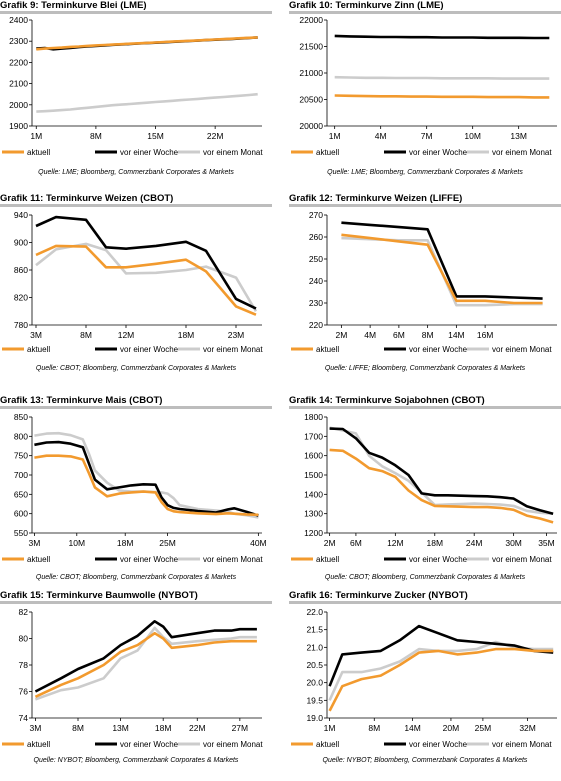 The width and height of the screenshot is (561, 781). I want to click on y-tick-label: 1400, so click(313, 494).